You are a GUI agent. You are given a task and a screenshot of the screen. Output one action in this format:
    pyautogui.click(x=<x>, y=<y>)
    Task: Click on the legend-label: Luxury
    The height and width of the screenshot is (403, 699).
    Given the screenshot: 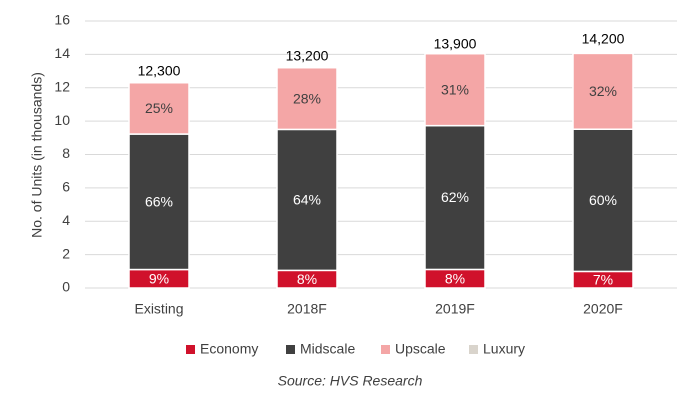 What is the action you would take?
    pyautogui.click(x=504, y=349)
    